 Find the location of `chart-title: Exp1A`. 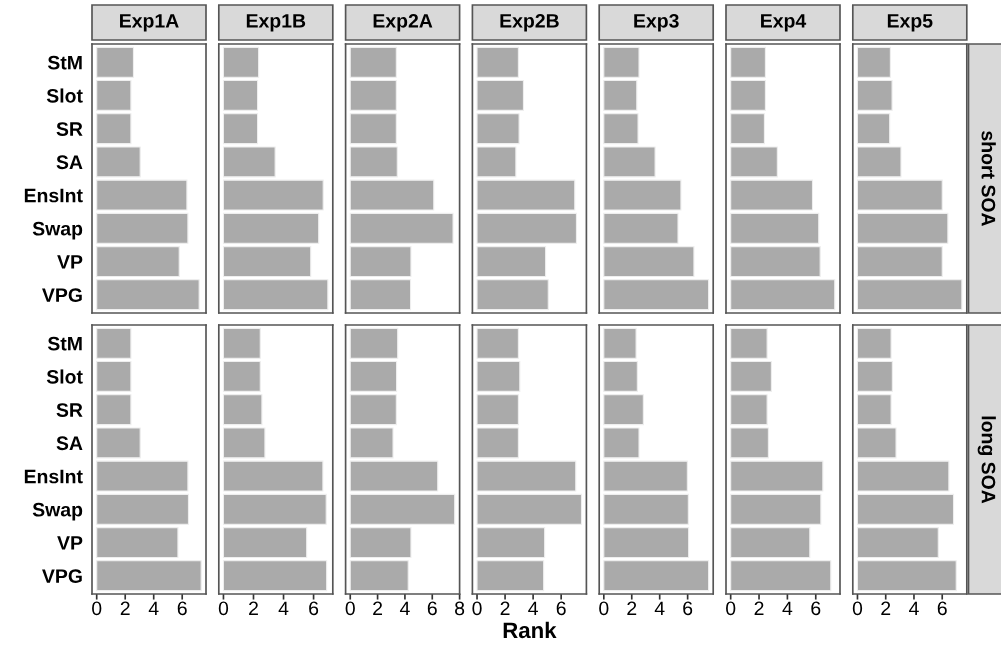

chart-title: Exp1A is located at coordinates (149, 23).